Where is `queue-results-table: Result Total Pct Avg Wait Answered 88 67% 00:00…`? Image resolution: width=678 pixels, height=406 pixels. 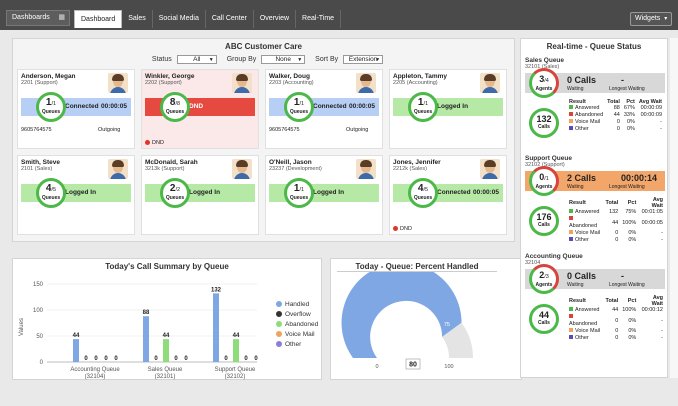 queue-results-table: Result Total Pct Avg Wait Answered 88 67% 00:00… is located at coordinates (615, 116).